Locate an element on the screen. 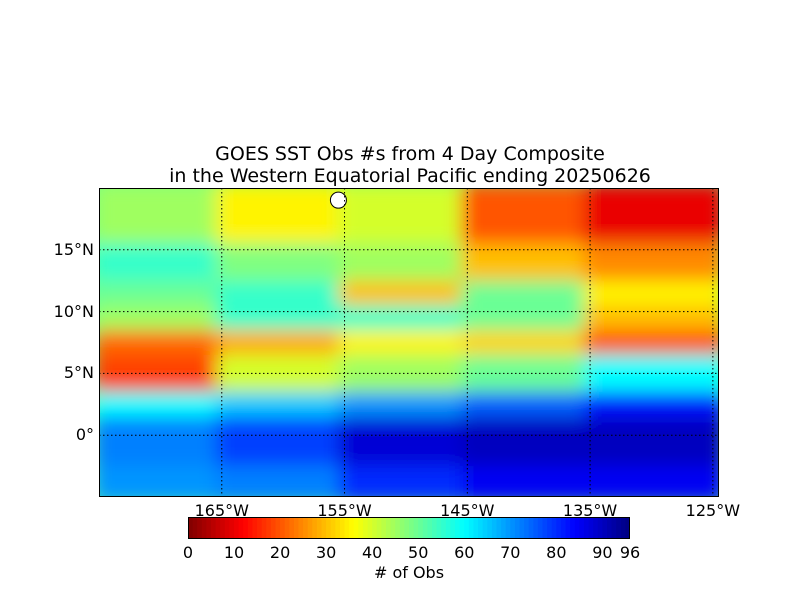 The height and width of the screenshot is (600, 800). colorbar is located at coordinates (409, 528).